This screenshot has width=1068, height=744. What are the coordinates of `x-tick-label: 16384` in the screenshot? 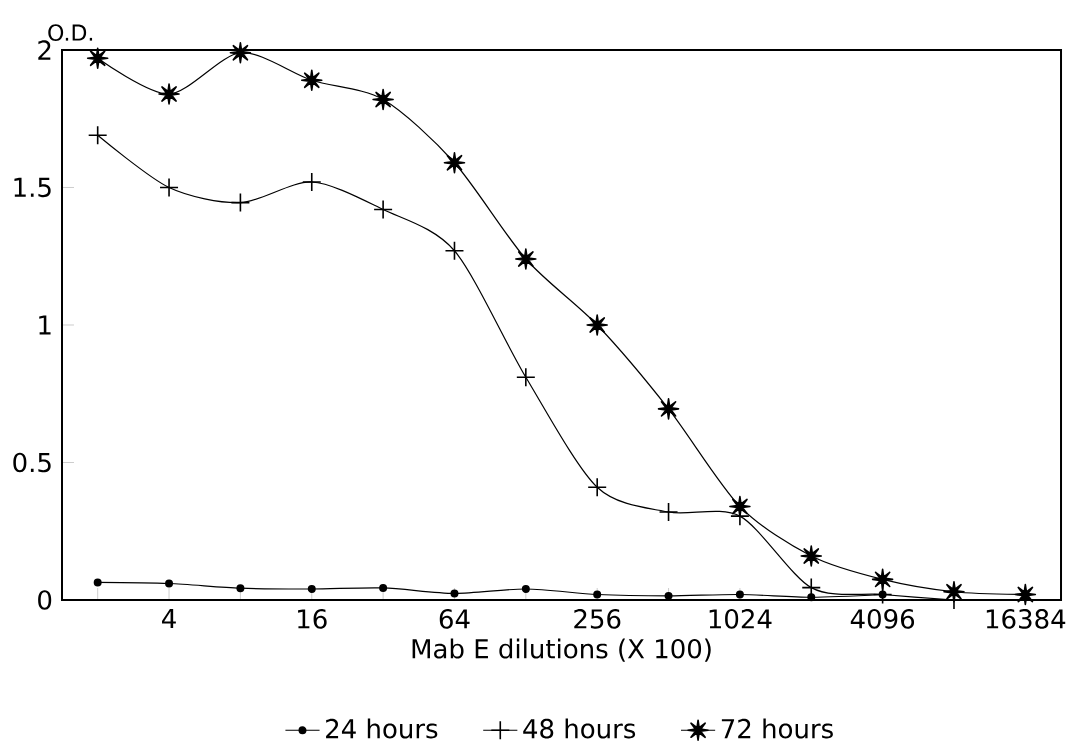 It's located at (1026, 619).